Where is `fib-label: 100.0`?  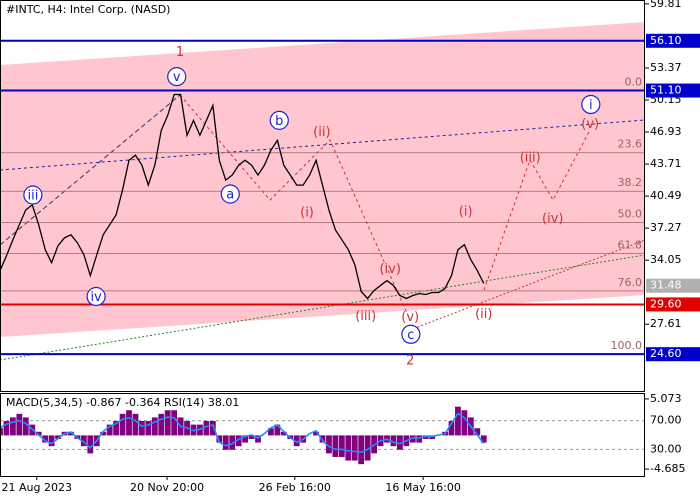
fib-label: 100.0 is located at coordinates (627, 345).